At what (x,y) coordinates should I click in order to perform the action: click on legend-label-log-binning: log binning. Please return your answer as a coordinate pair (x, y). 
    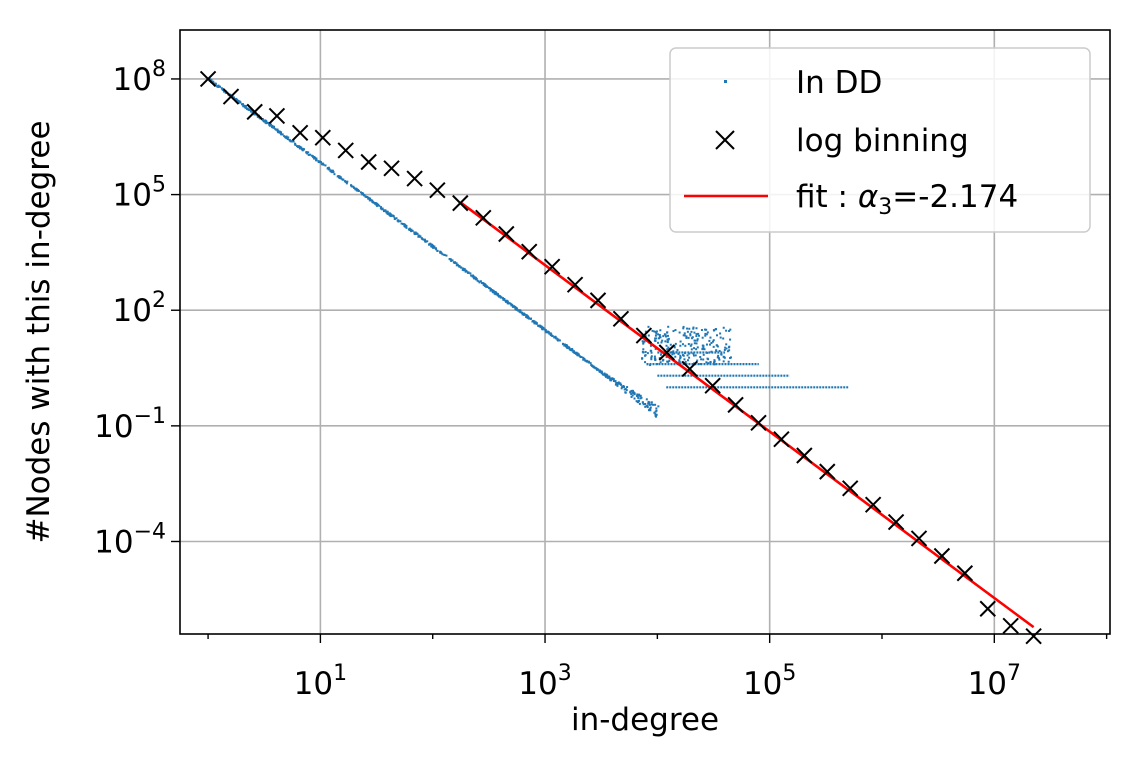
    Looking at the image, I should click on (882, 141).